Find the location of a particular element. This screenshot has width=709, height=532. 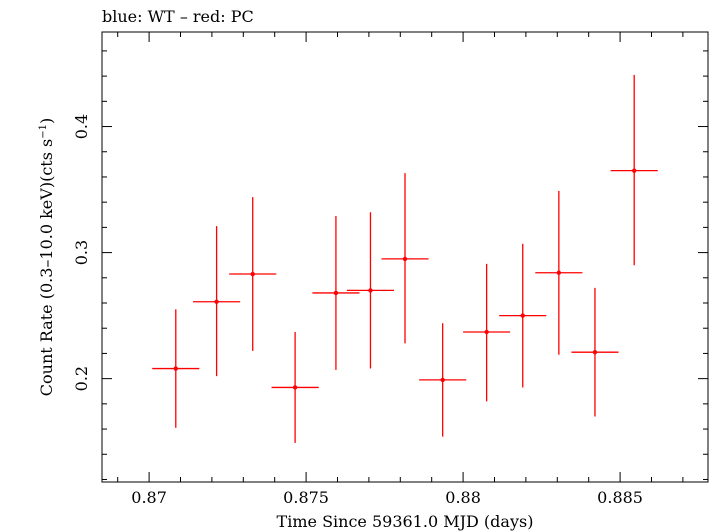

y-tick-label: 0.2 is located at coordinates (81, 378).